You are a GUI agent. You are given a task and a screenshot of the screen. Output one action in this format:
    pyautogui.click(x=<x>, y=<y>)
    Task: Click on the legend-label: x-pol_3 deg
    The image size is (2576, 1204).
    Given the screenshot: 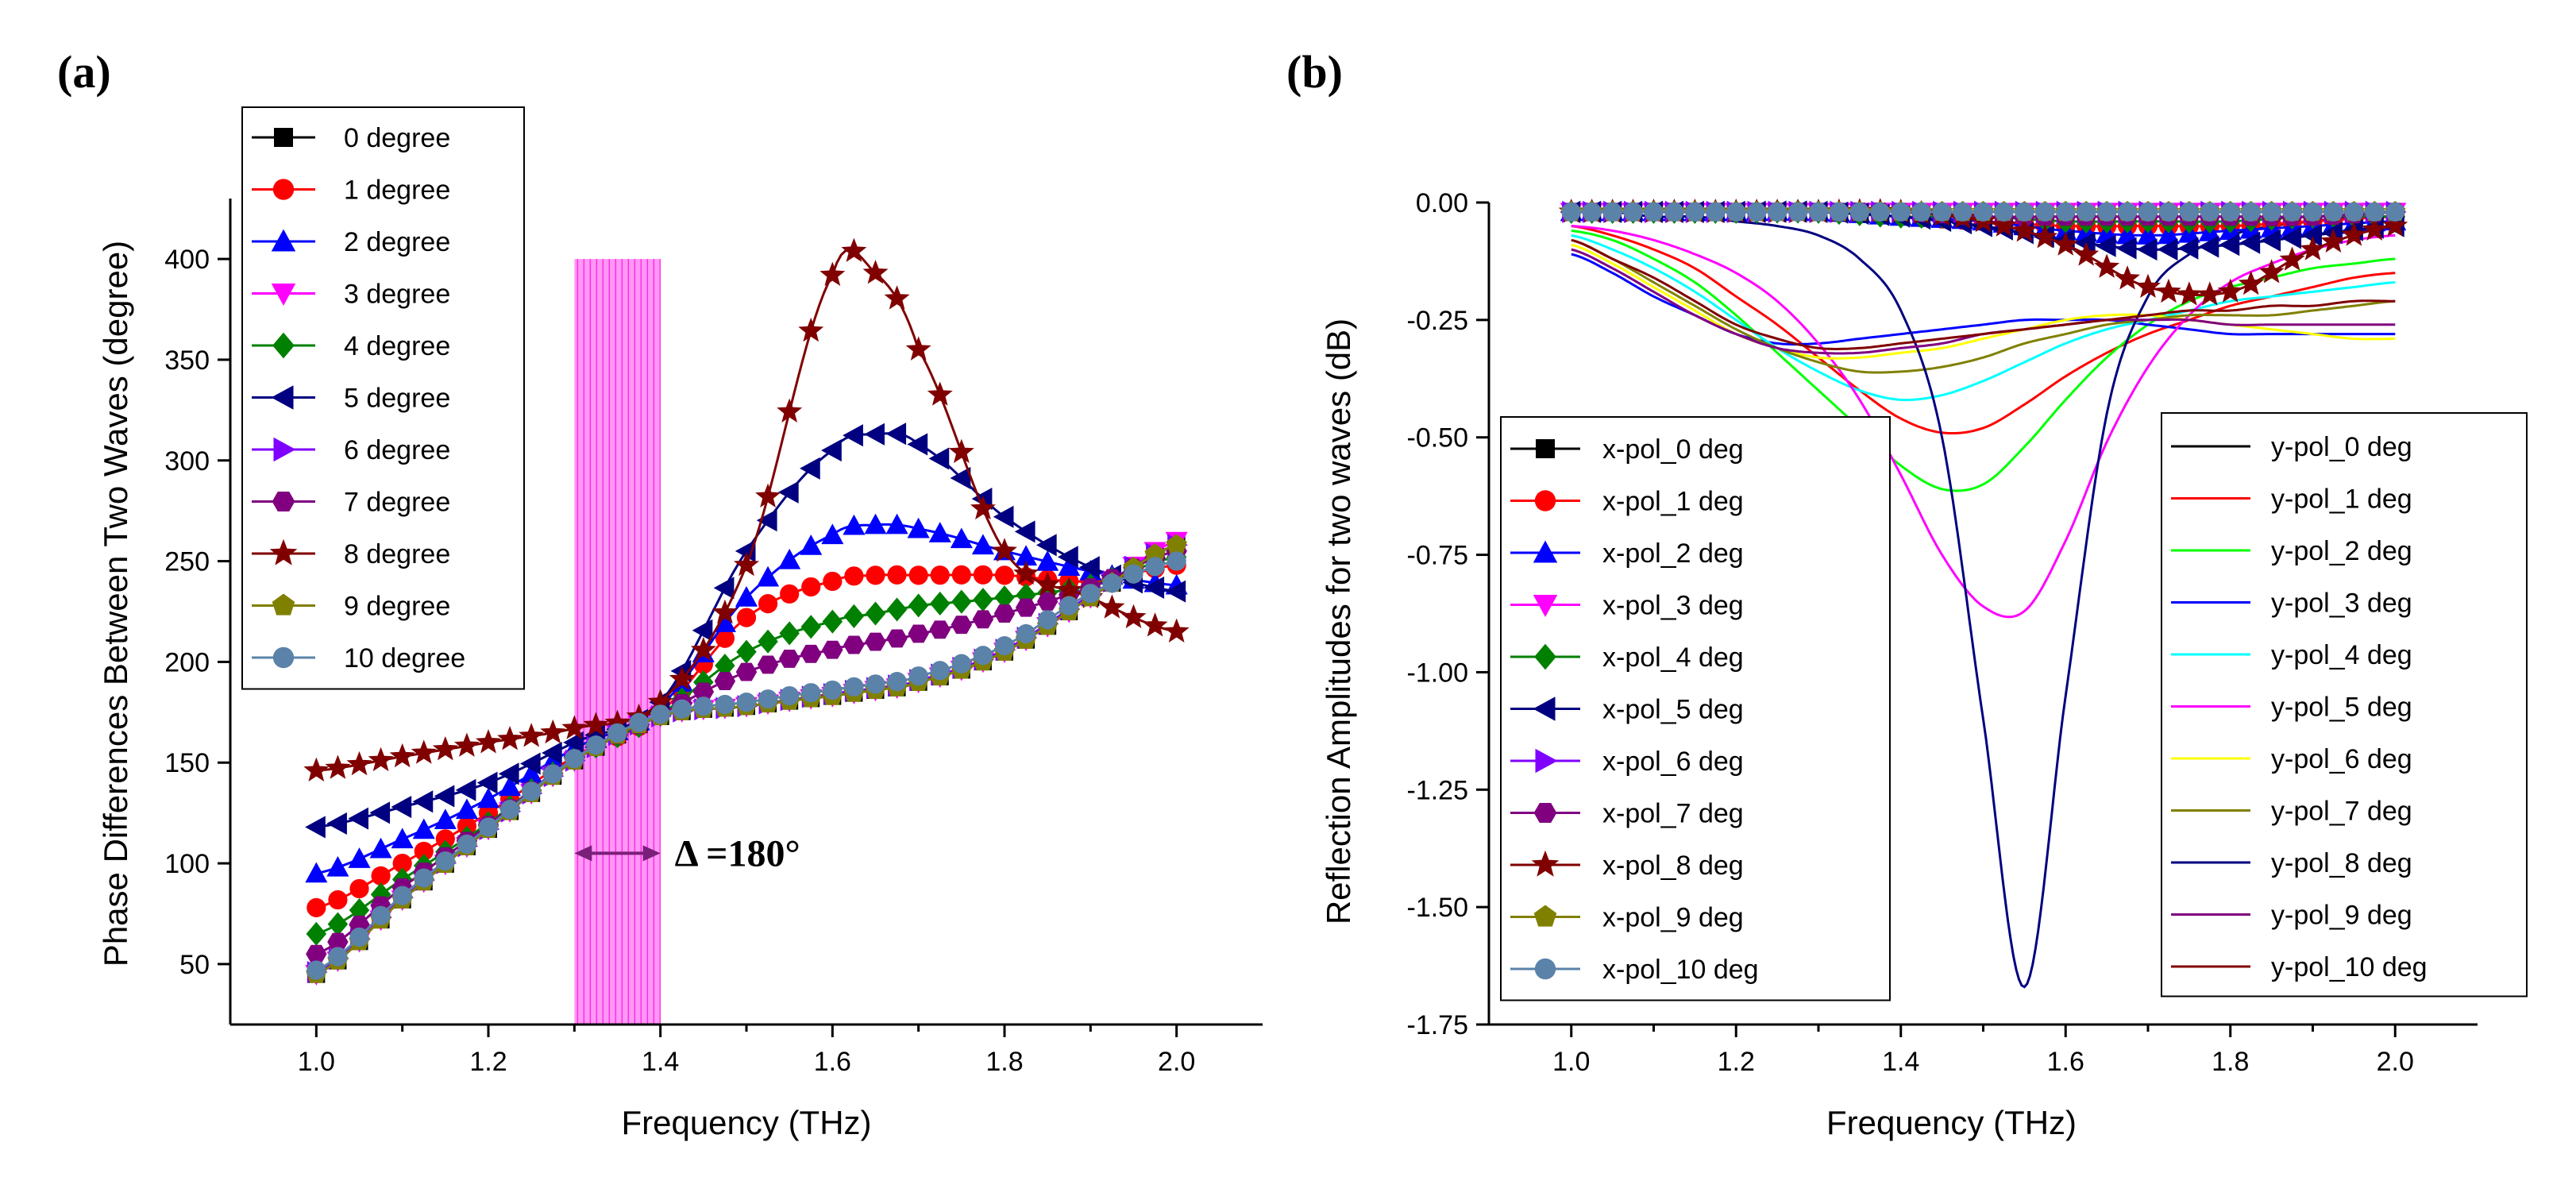 What is the action you would take?
    pyautogui.click(x=1673, y=606)
    